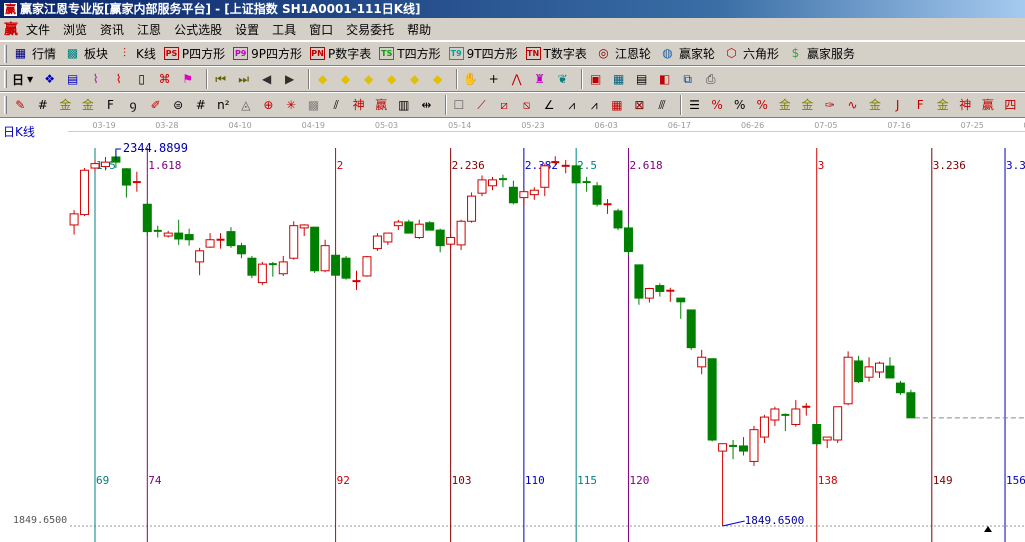 The image size is (1025, 542). Describe the element at coordinates (323, 78) in the screenshot. I see `move-left-icon: ◆` at that location.